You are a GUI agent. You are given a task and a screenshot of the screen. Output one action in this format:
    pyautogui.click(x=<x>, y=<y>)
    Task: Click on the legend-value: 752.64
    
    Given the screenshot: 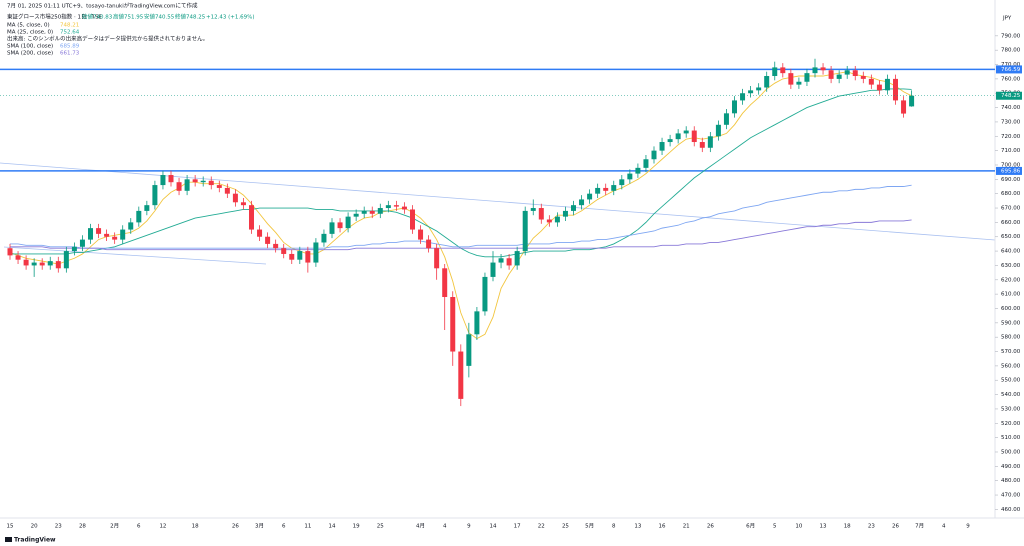 What is the action you would take?
    pyautogui.click(x=70, y=33)
    